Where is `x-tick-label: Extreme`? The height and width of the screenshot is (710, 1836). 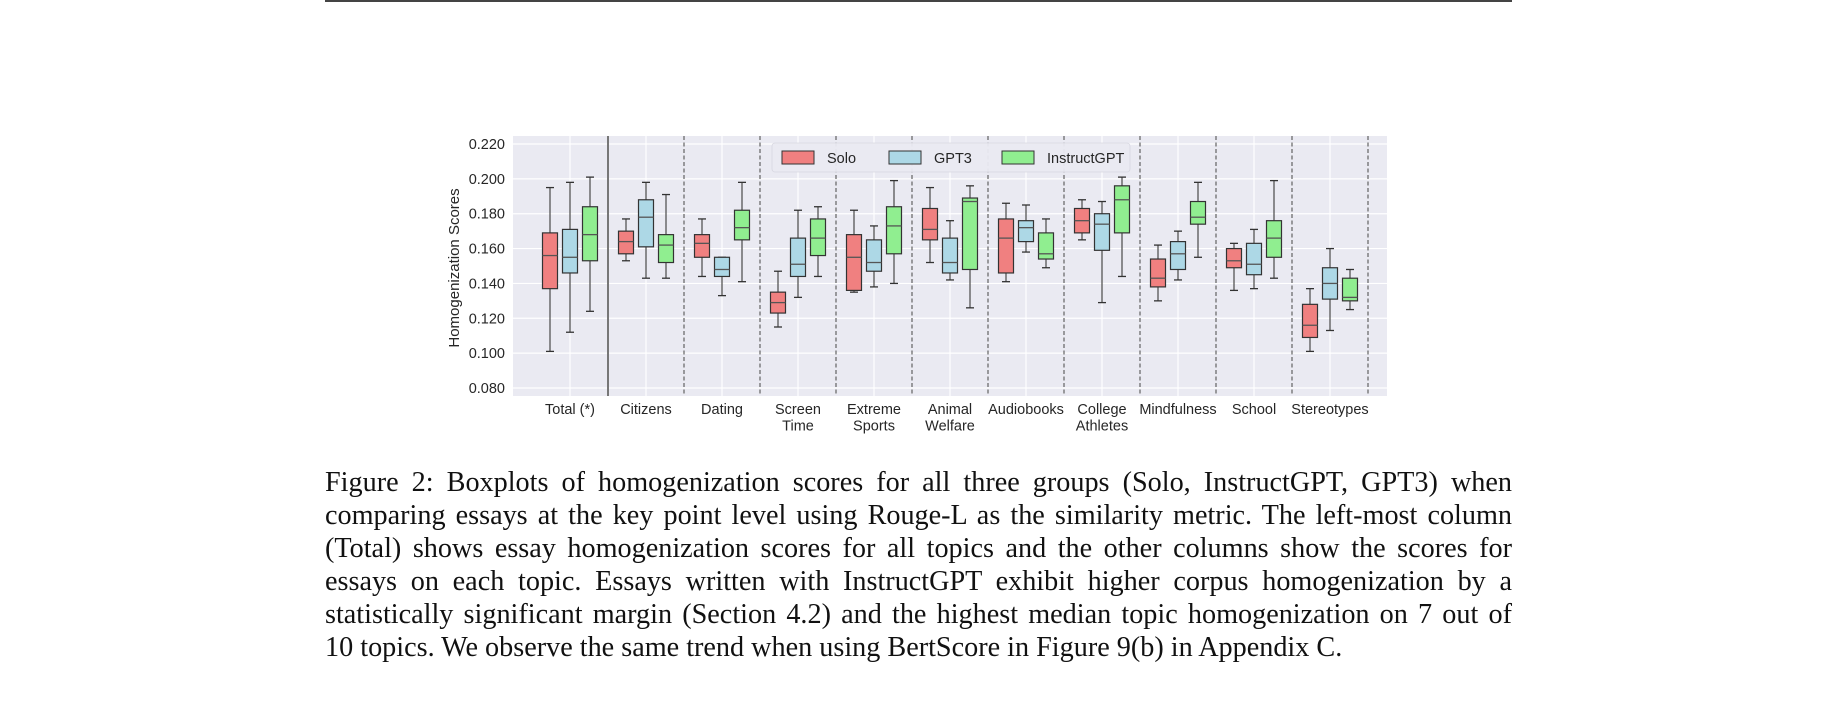
x-tick-label: Extreme is located at coordinates (874, 410).